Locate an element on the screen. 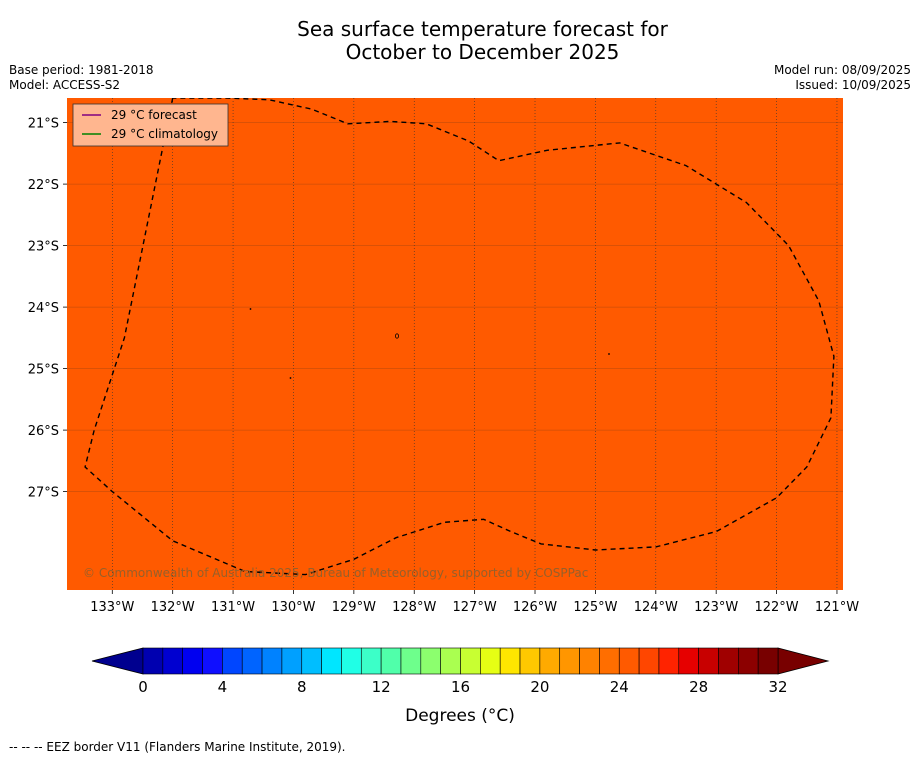  x-tick-label: 124°W is located at coordinates (656, 607).